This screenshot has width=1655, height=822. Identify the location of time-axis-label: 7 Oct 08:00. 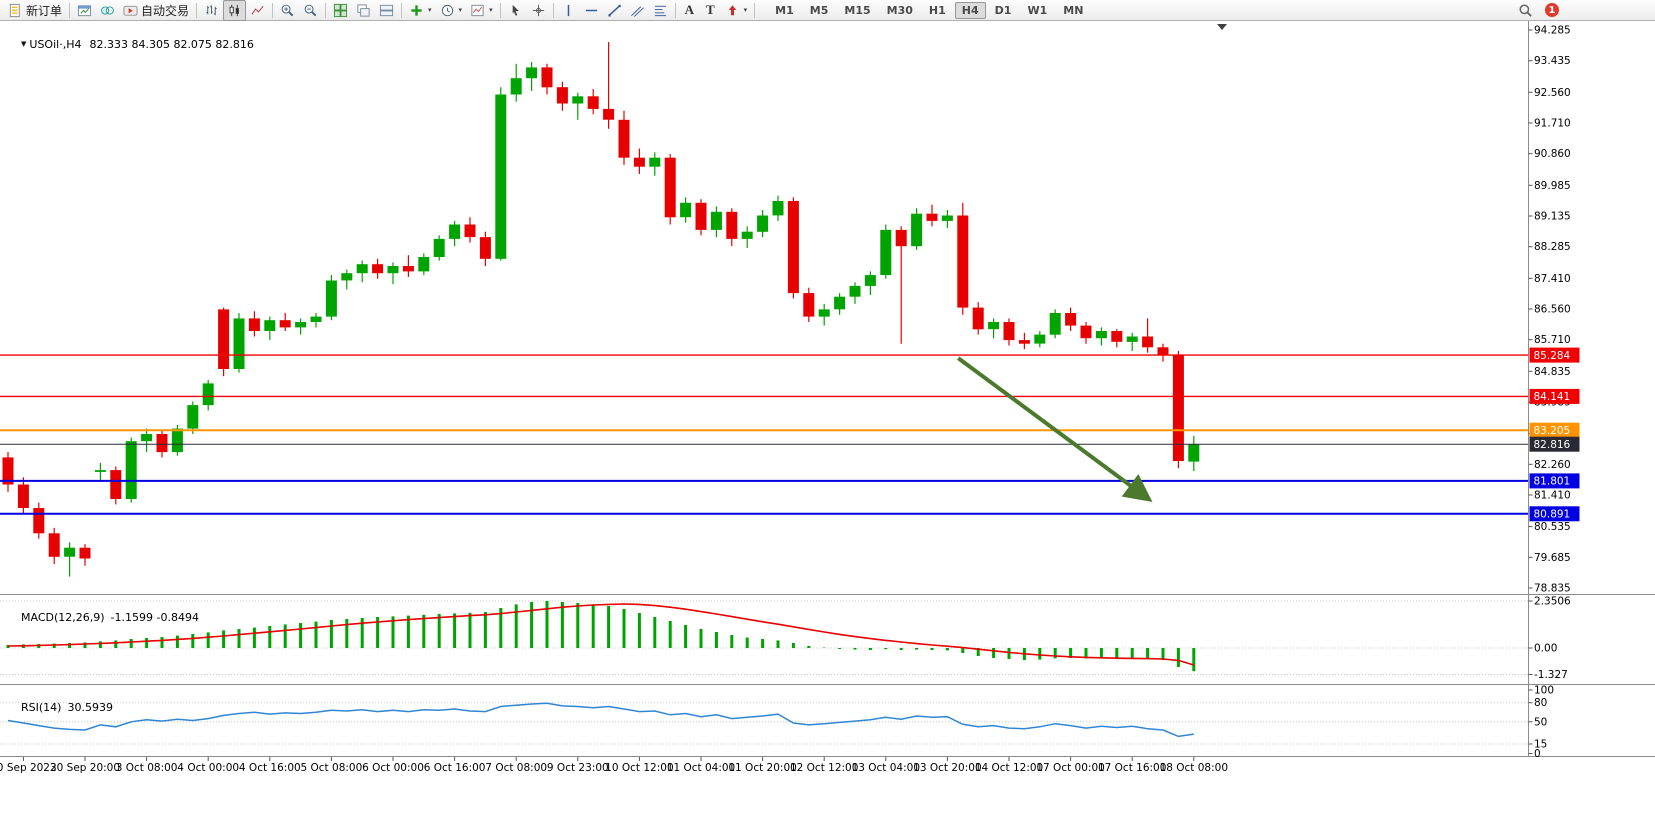
(516, 768).